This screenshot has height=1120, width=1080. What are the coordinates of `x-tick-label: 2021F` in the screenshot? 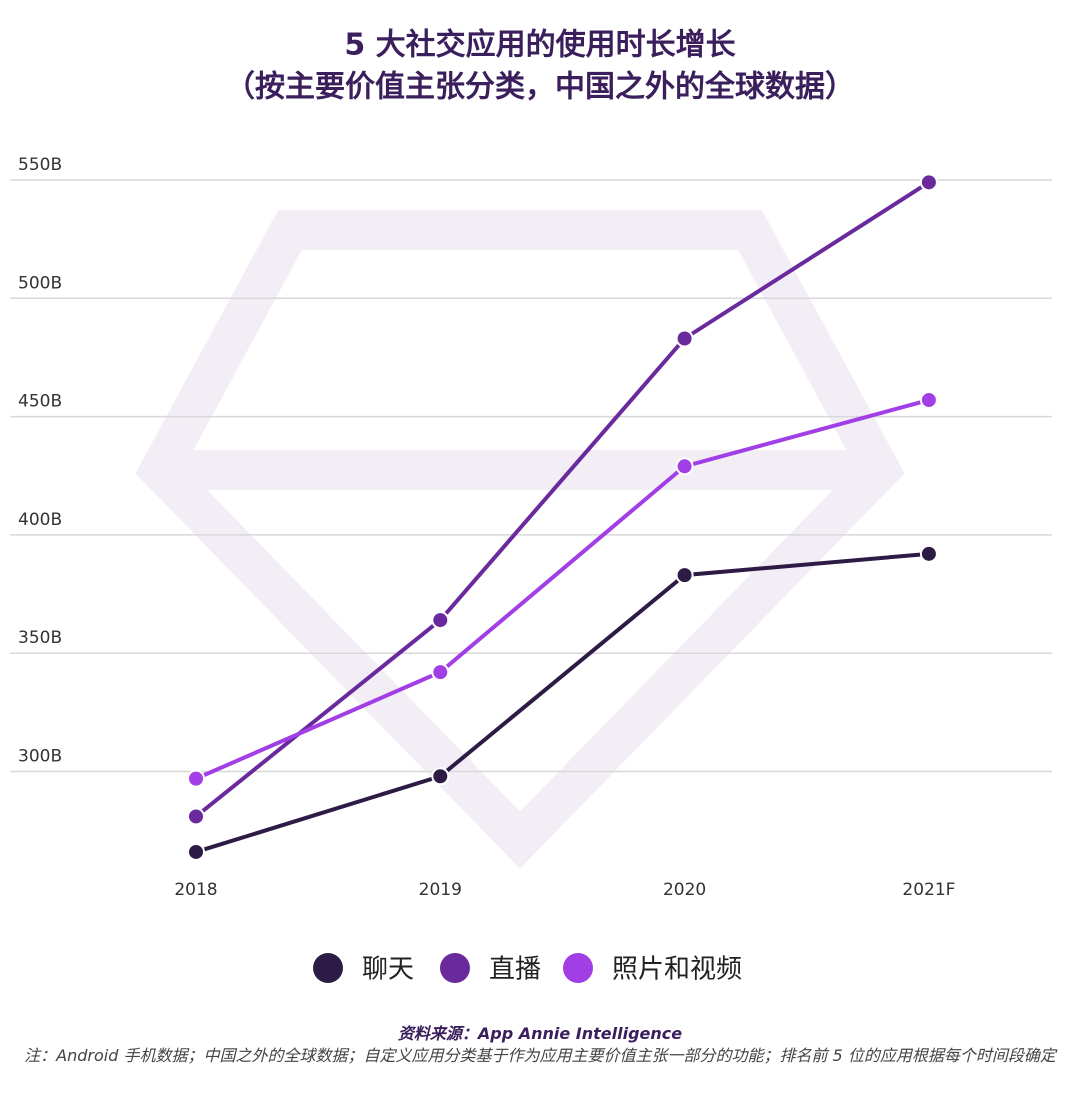 It's located at (928, 890).